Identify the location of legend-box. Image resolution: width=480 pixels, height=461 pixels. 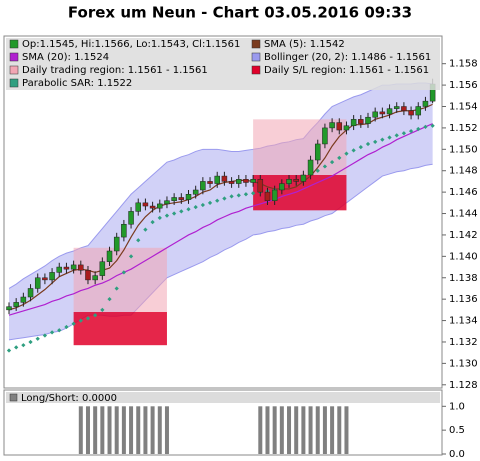
(223, 64).